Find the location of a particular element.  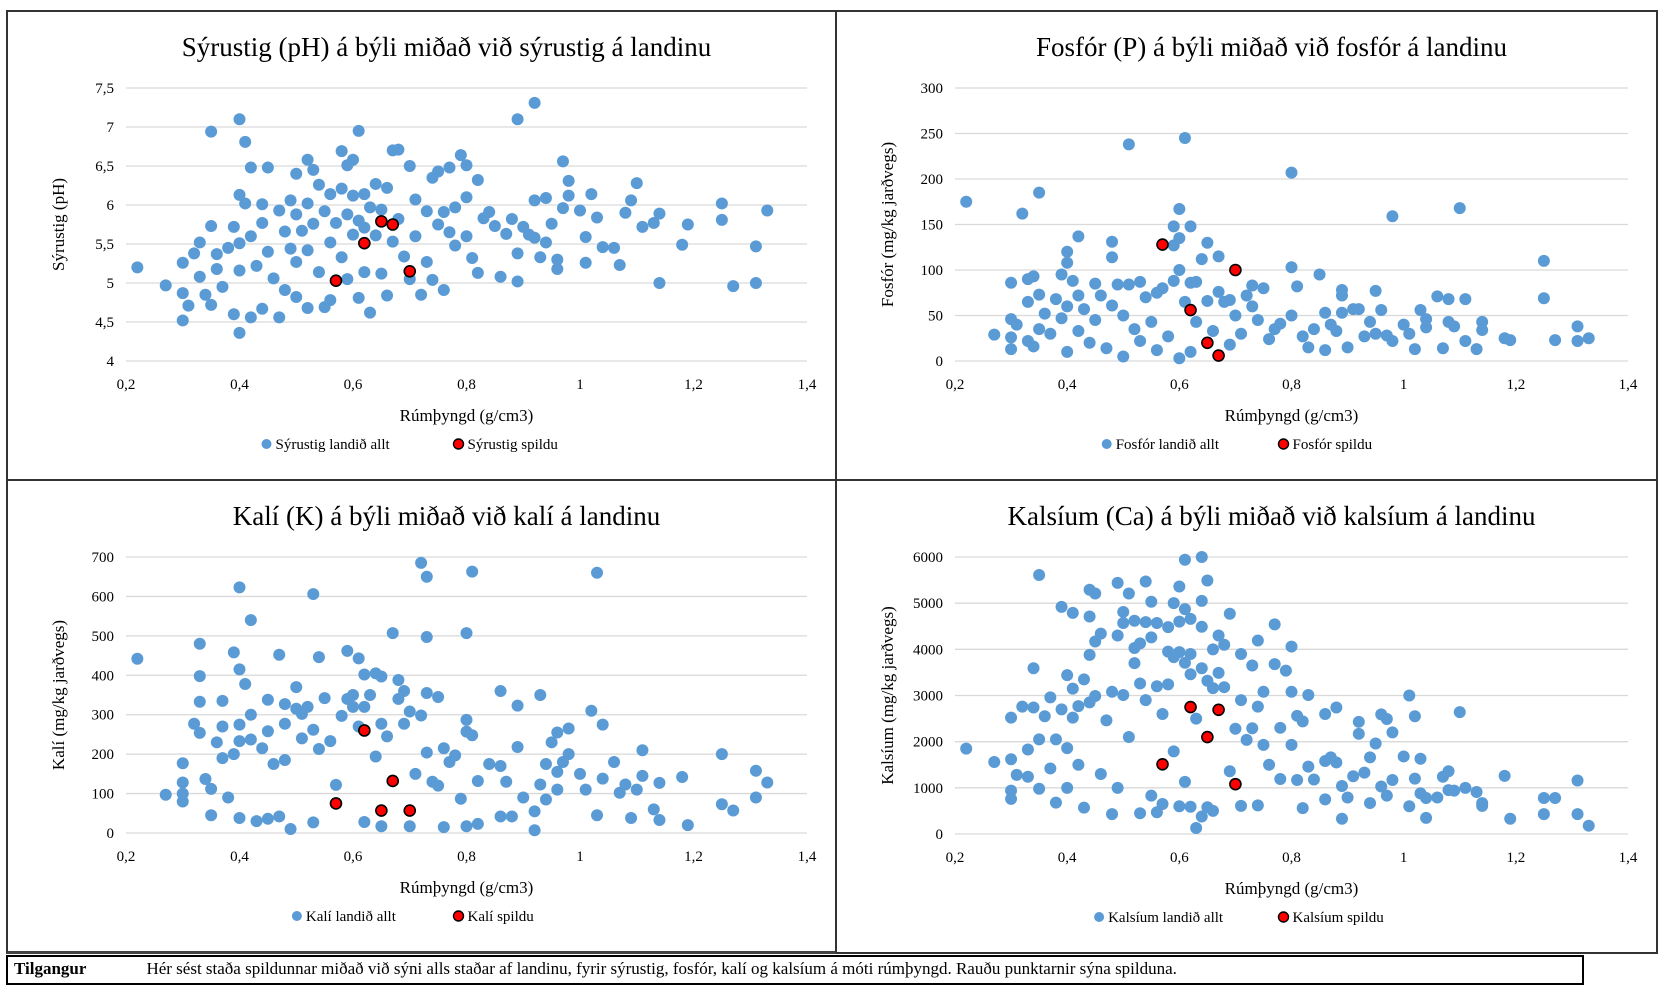

legend-label-all: Kalí landið allt is located at coordinates (351, 917).